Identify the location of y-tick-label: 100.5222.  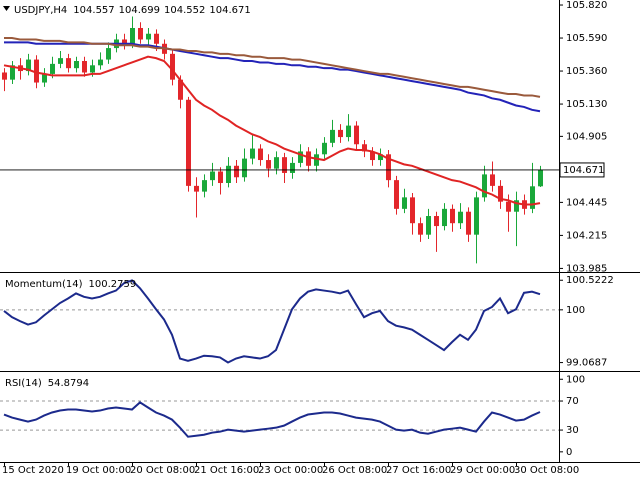
(590, 280).